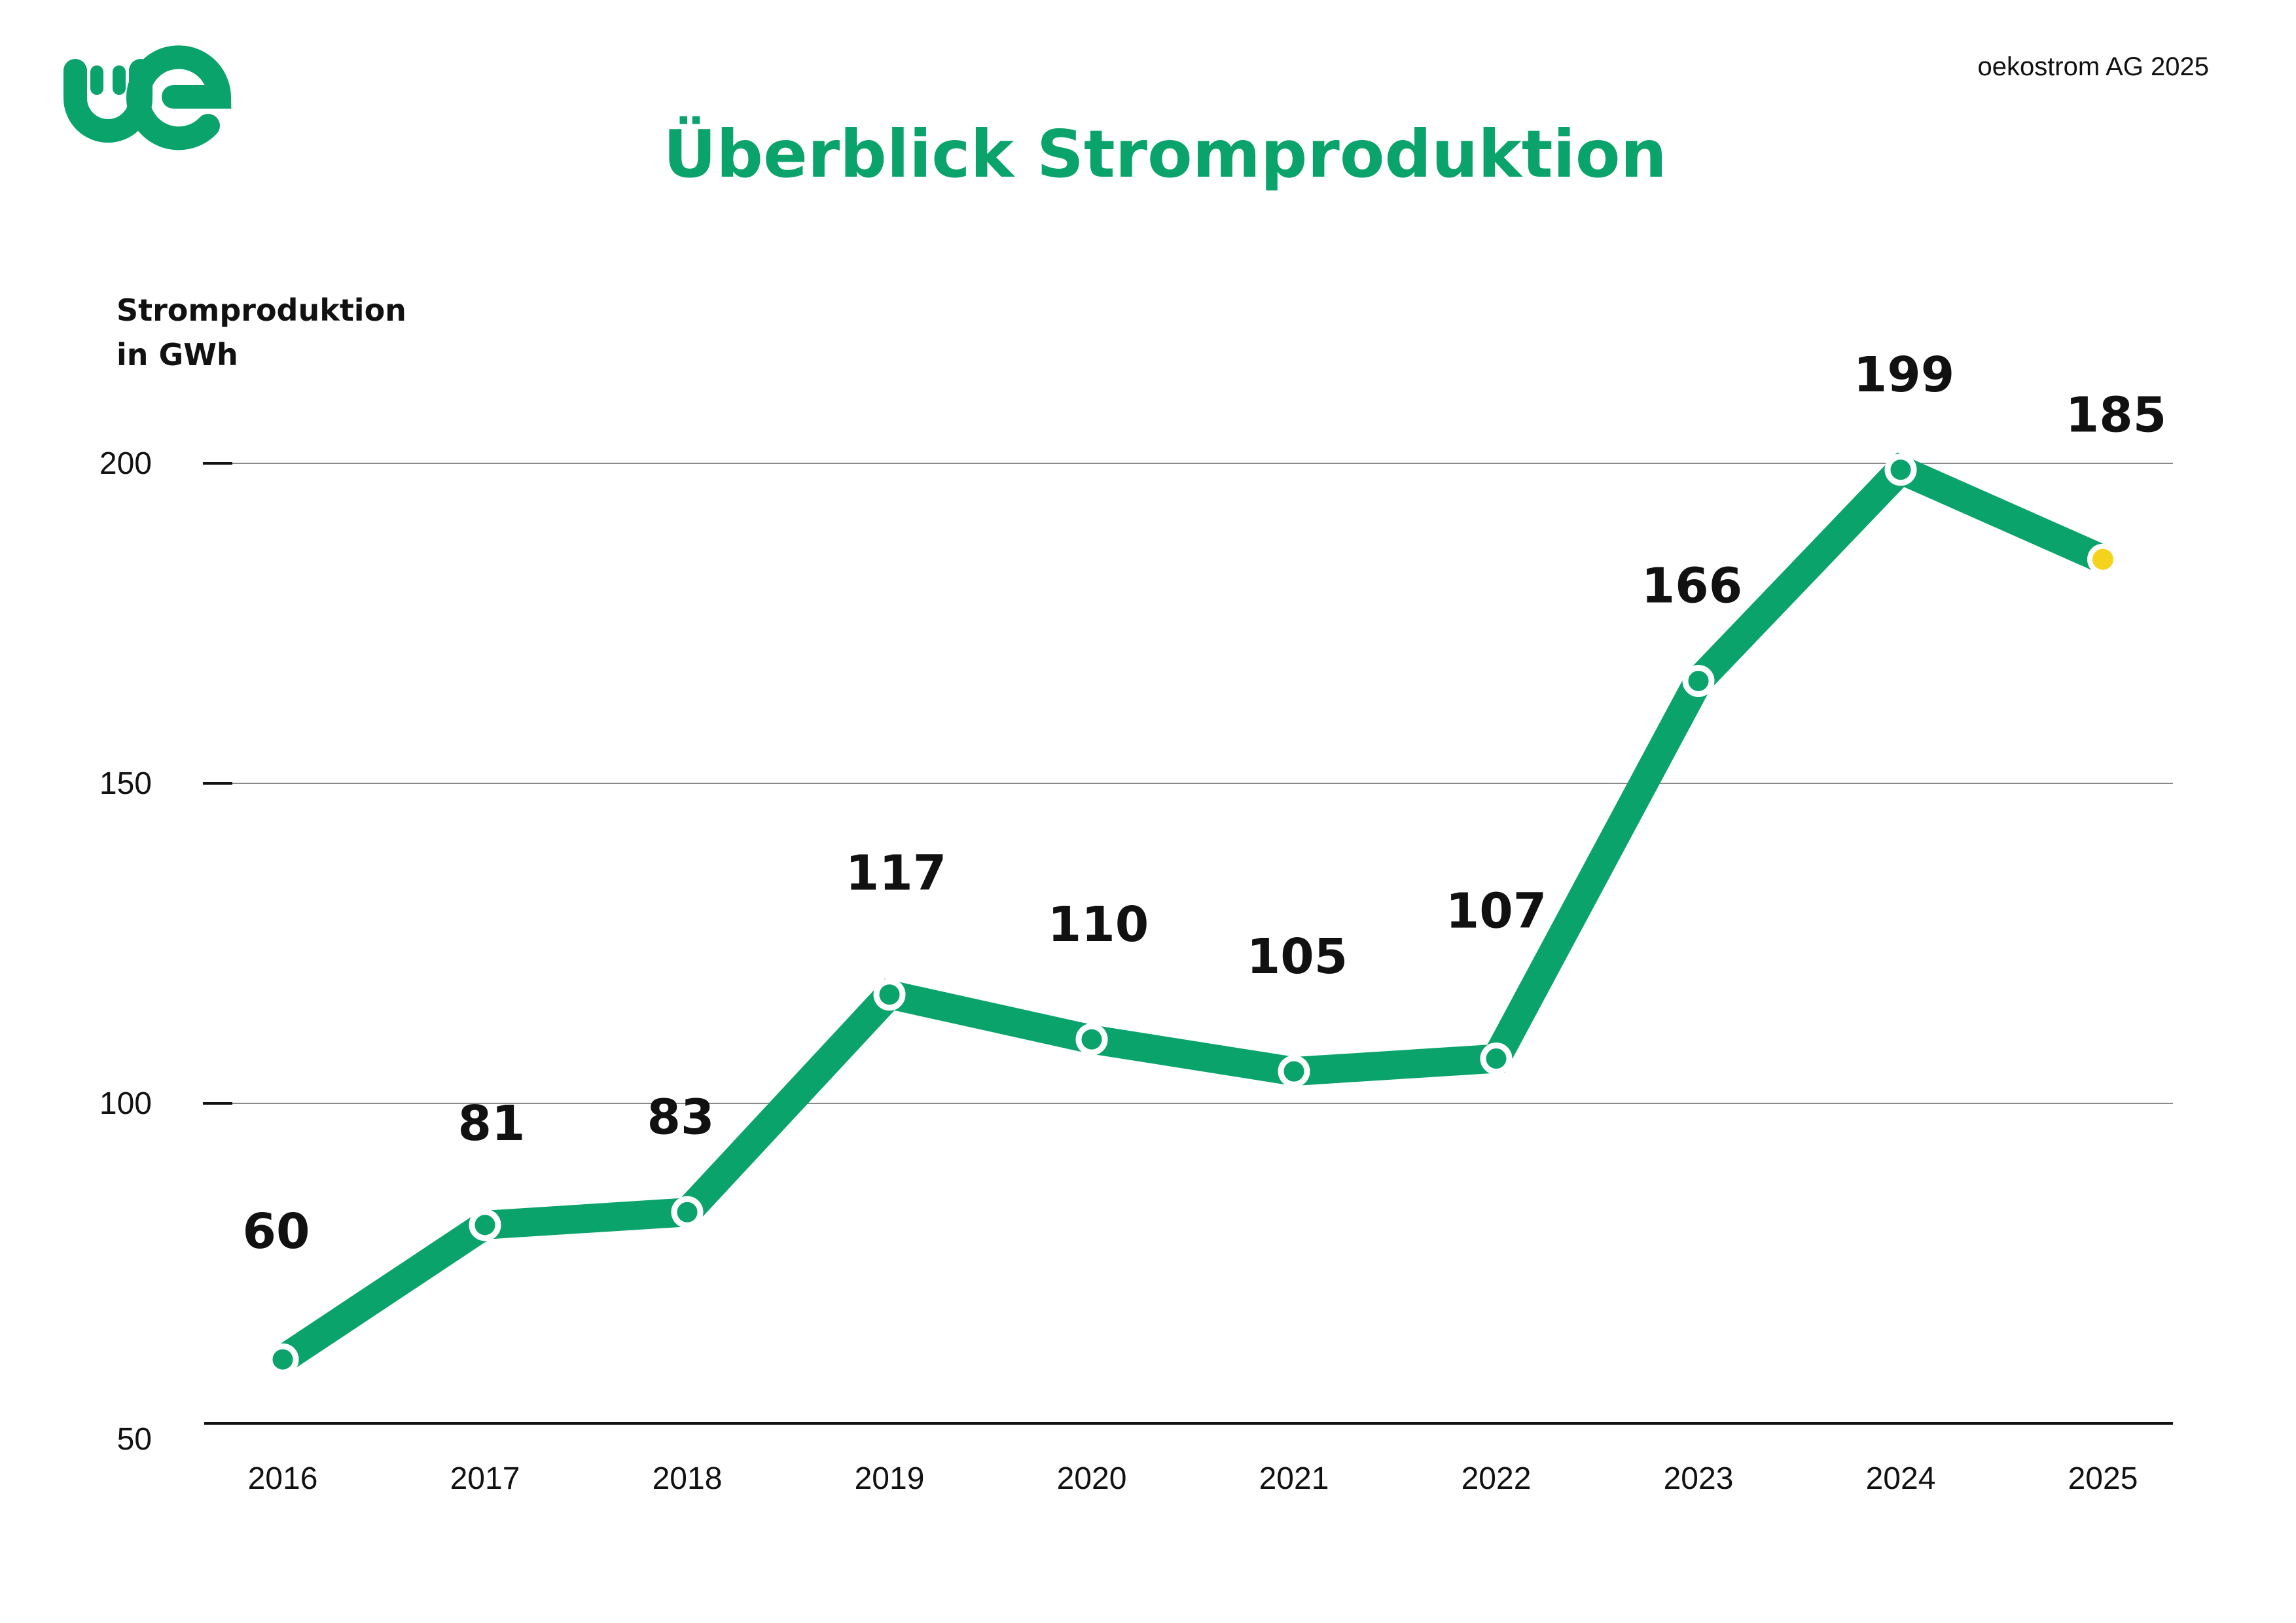  Describe the element at coordinates (1900, 470) in the screenshot. I see `data-point-2024` at that location.